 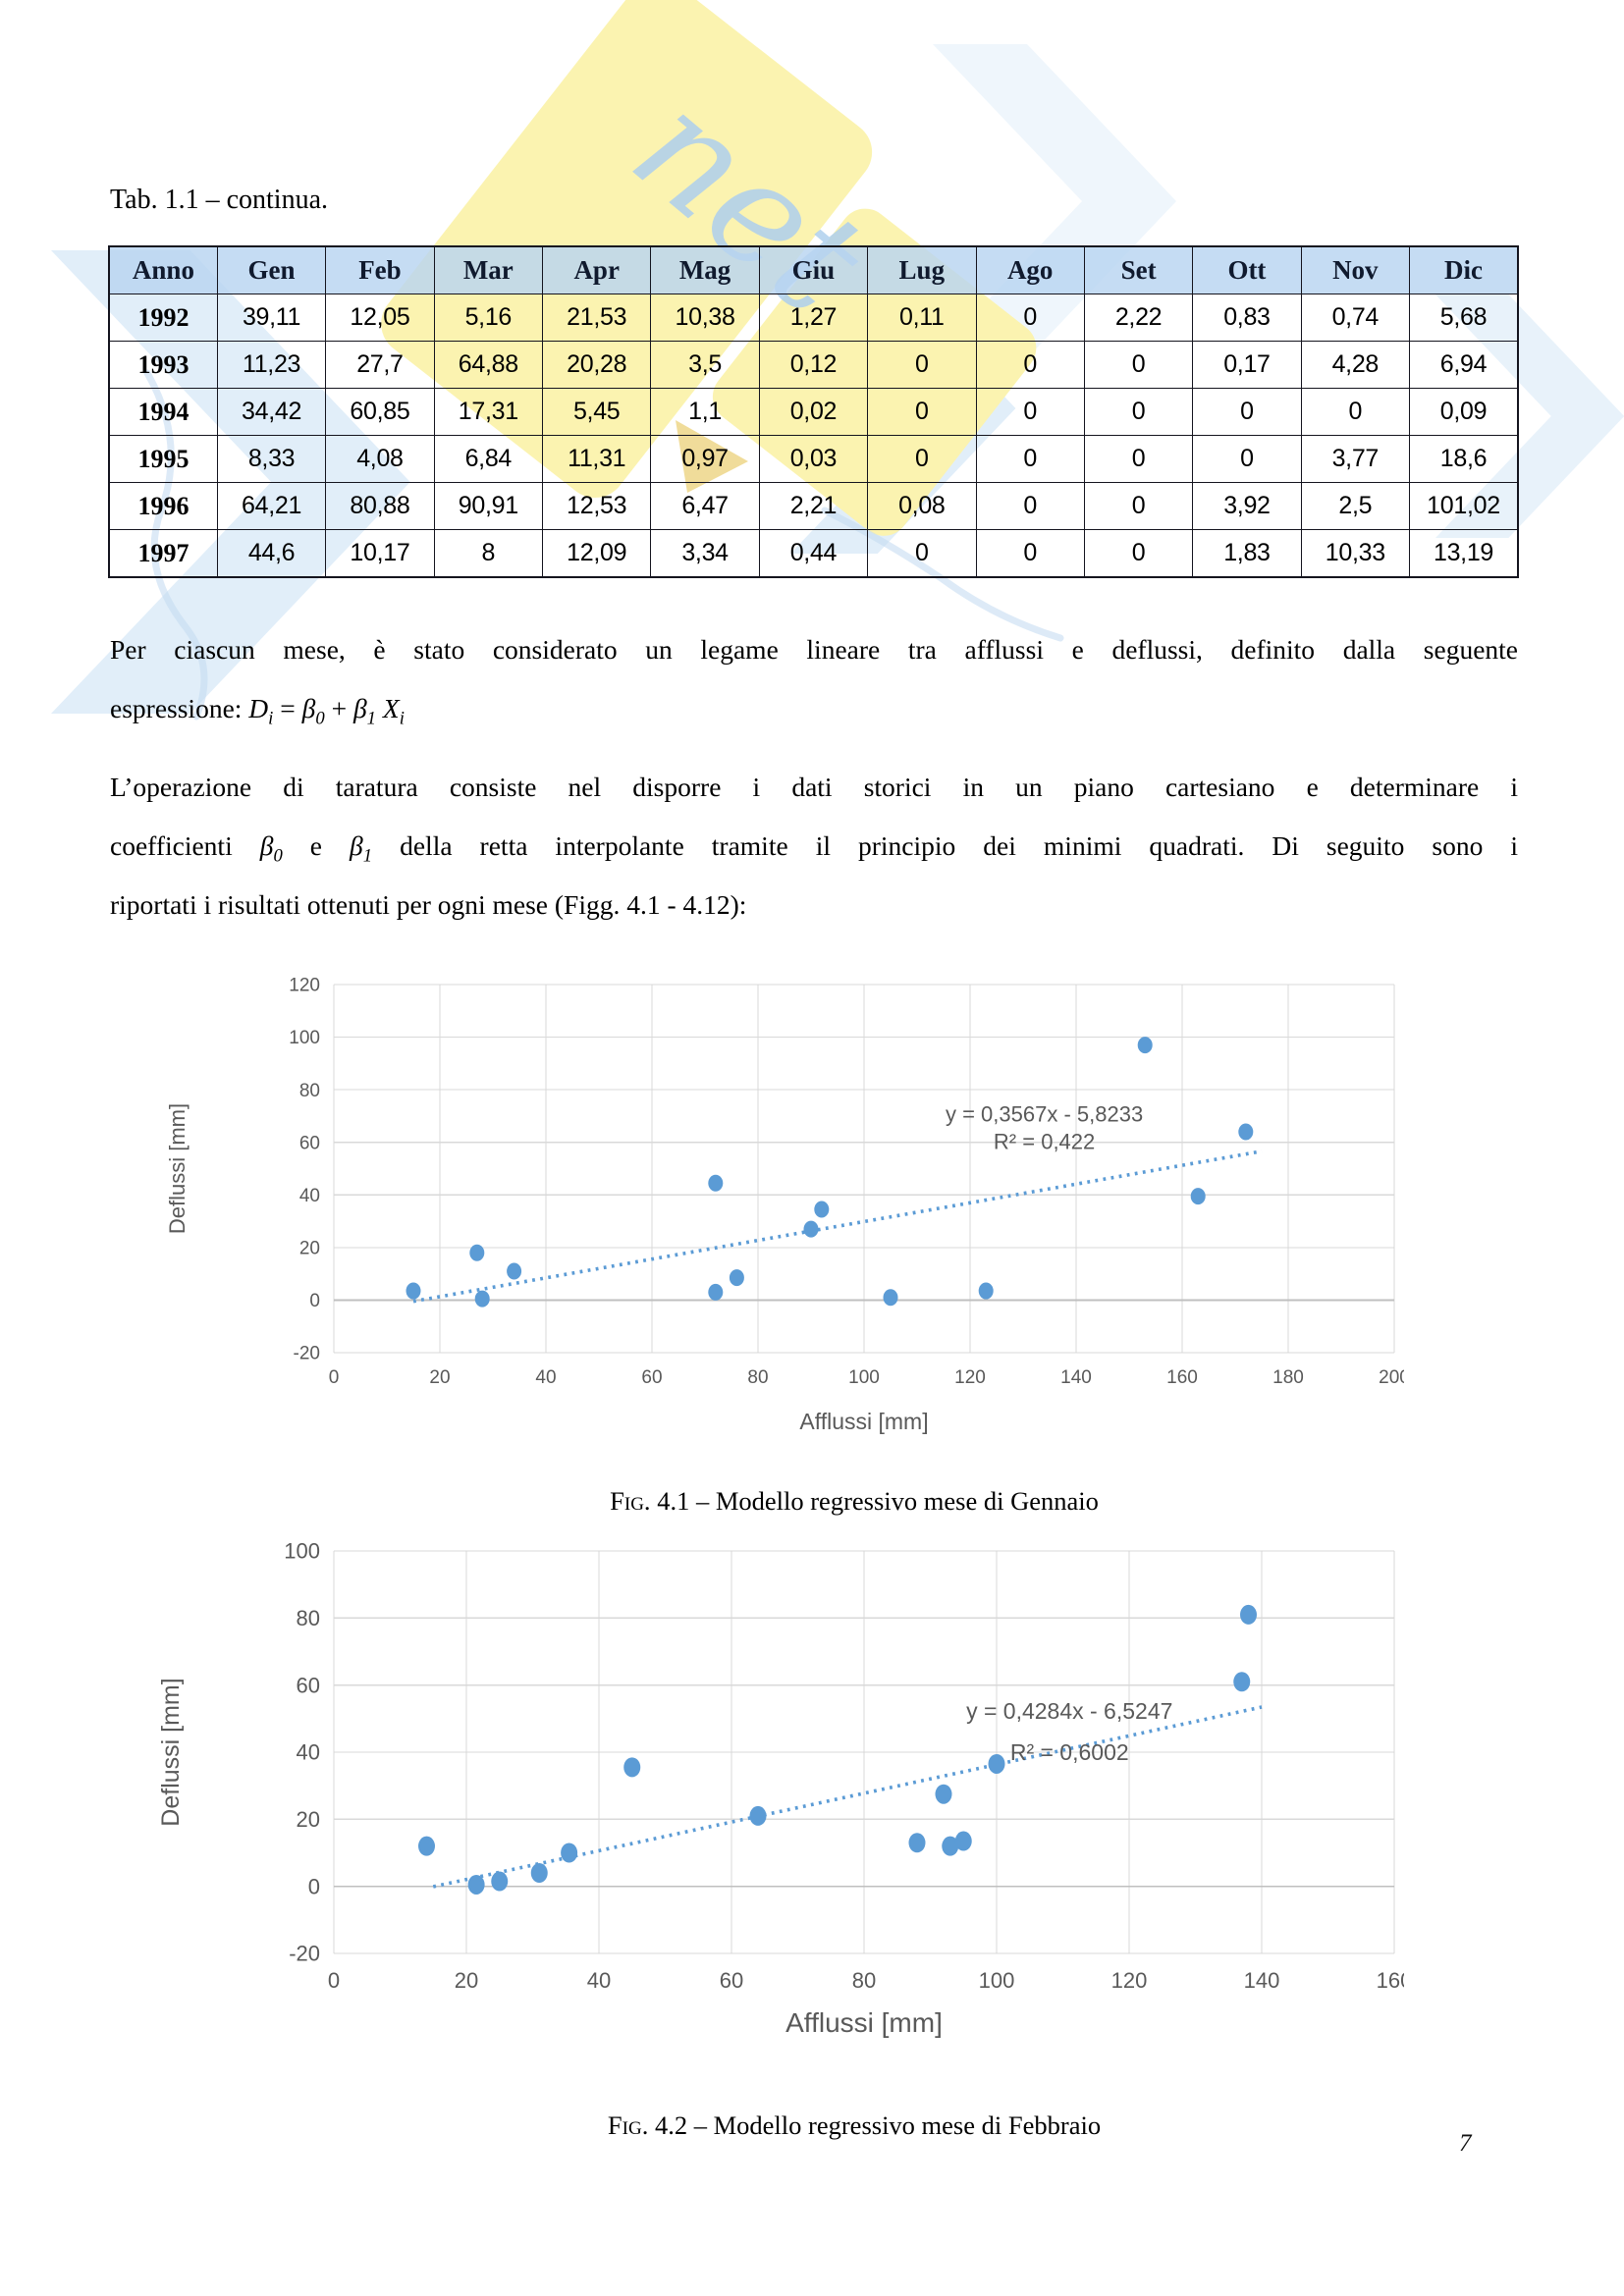 I want to click on value-cell: 1,83, so click(x=1247, y=553).